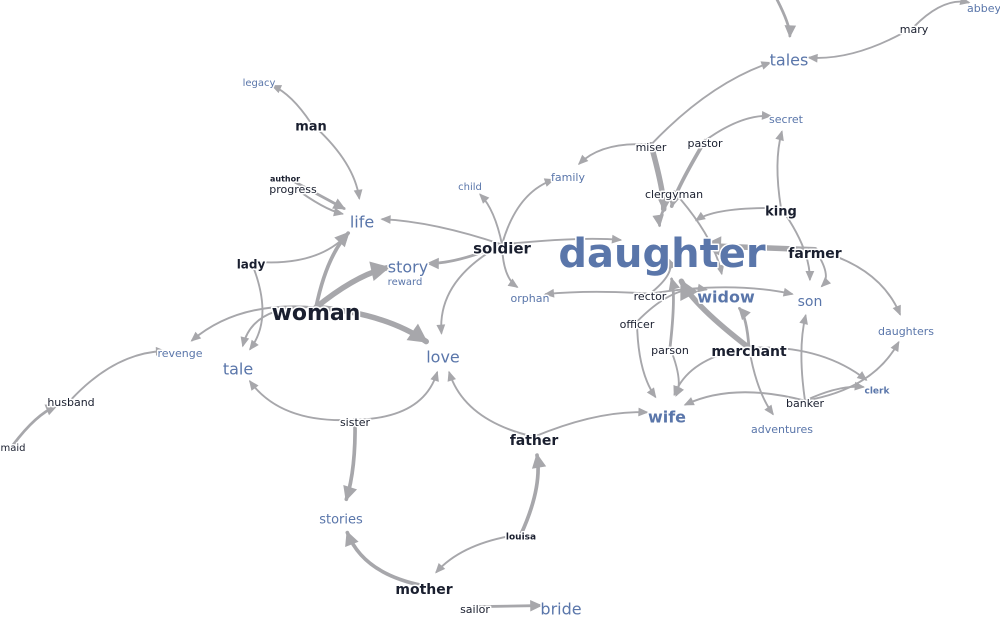  I want to click on arrowhead-woman-to-tale, so click(245, 342).